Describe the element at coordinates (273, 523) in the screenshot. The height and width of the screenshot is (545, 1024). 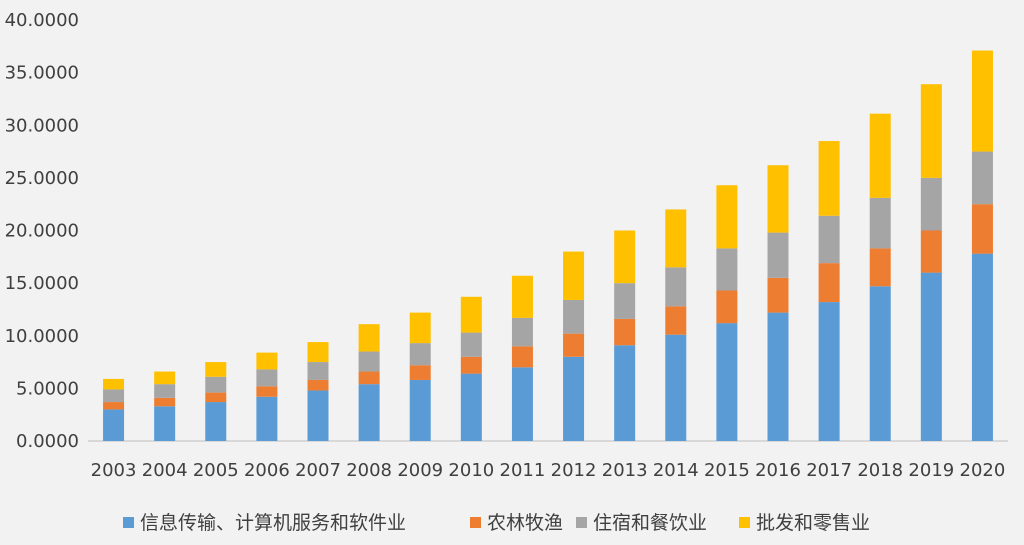
I see `legend-label: 信息传输、计算机服务和软件业` at that location.